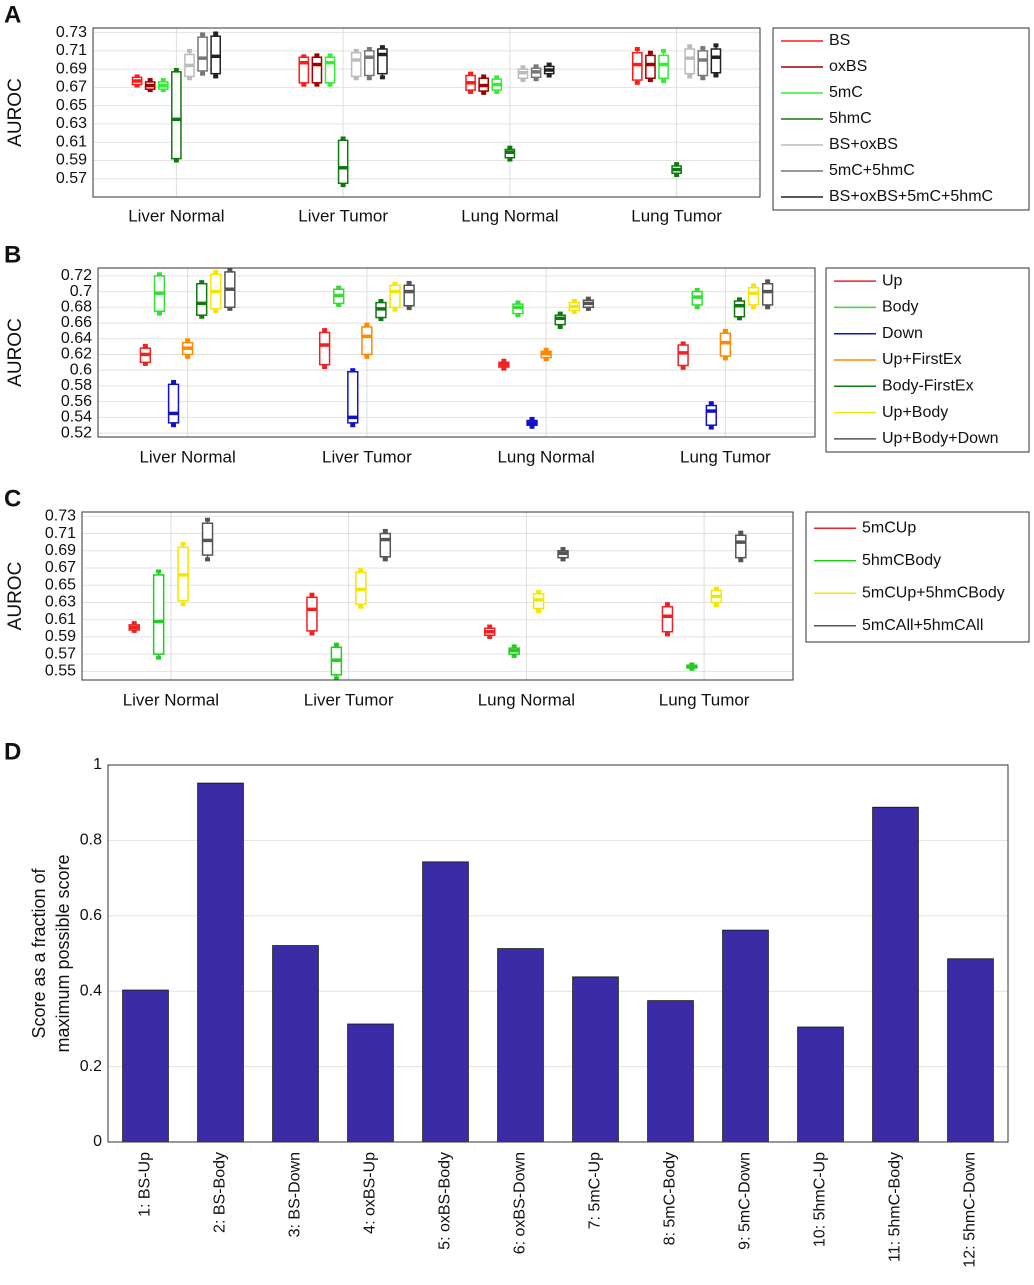 The height and width of the screenshot is (1285, 1034). Describe the element at coordinates (71, 160) in the screenshot. I see `y-tick-label: 0.59` at that location.